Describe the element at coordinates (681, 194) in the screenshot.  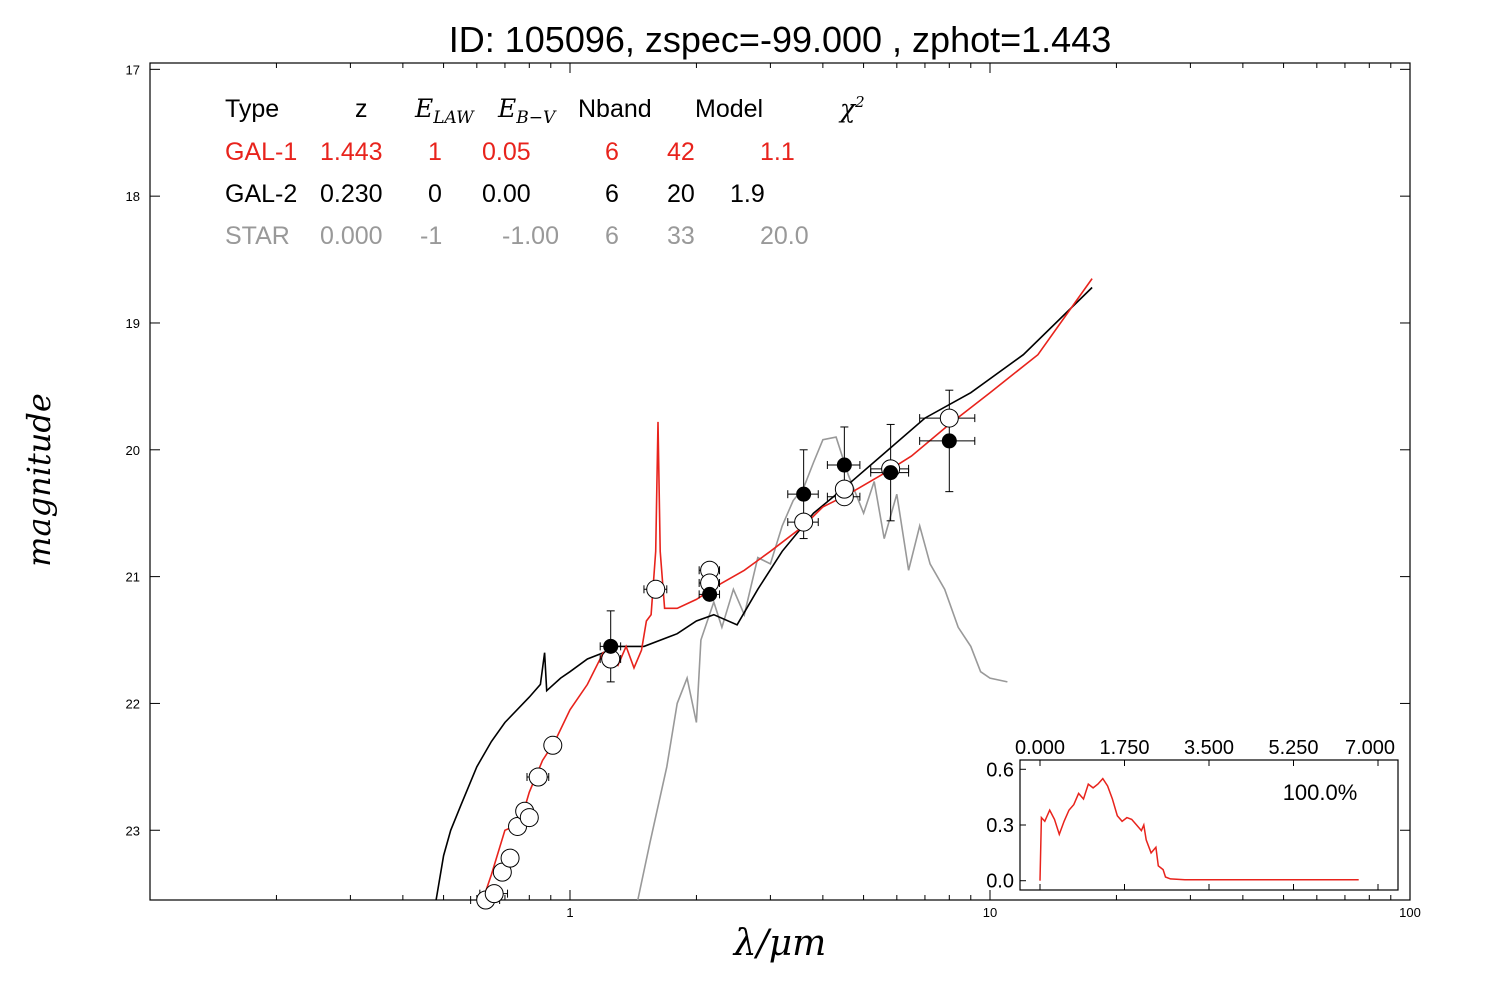
I see `table-cell-model: 20` at that location.